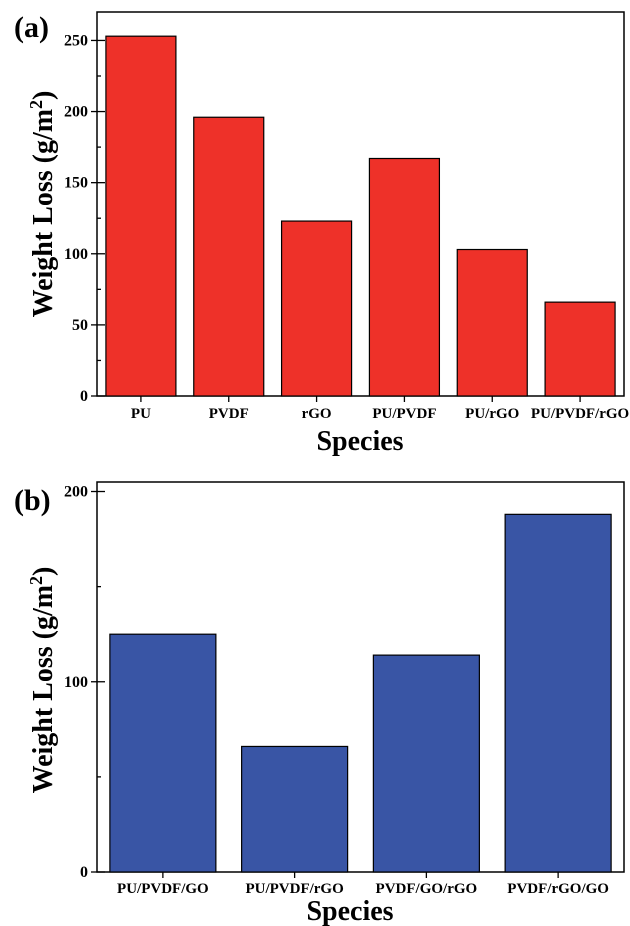 The width and height of the screenshot is (630, 926). I want to click on x-tick-label-a-6: PU/PVDF/rGO, so click(580, 414).